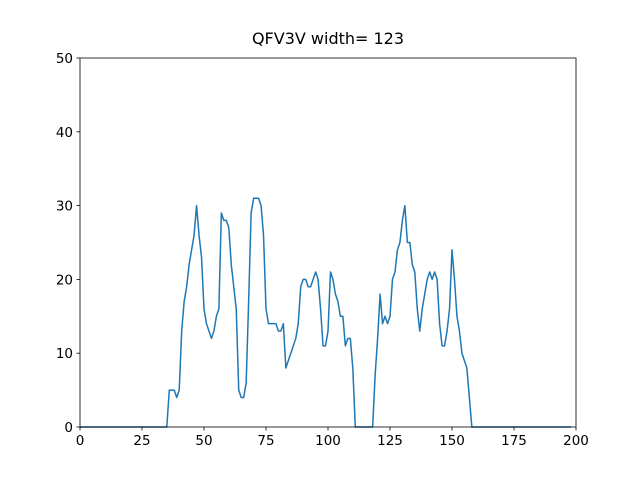 The height and width of the screenshot is (480, 640). What do you see at coordinates (452, 441) in the screenshot?
I see `x-tick-label: 150` at bounding box center [452, 441].